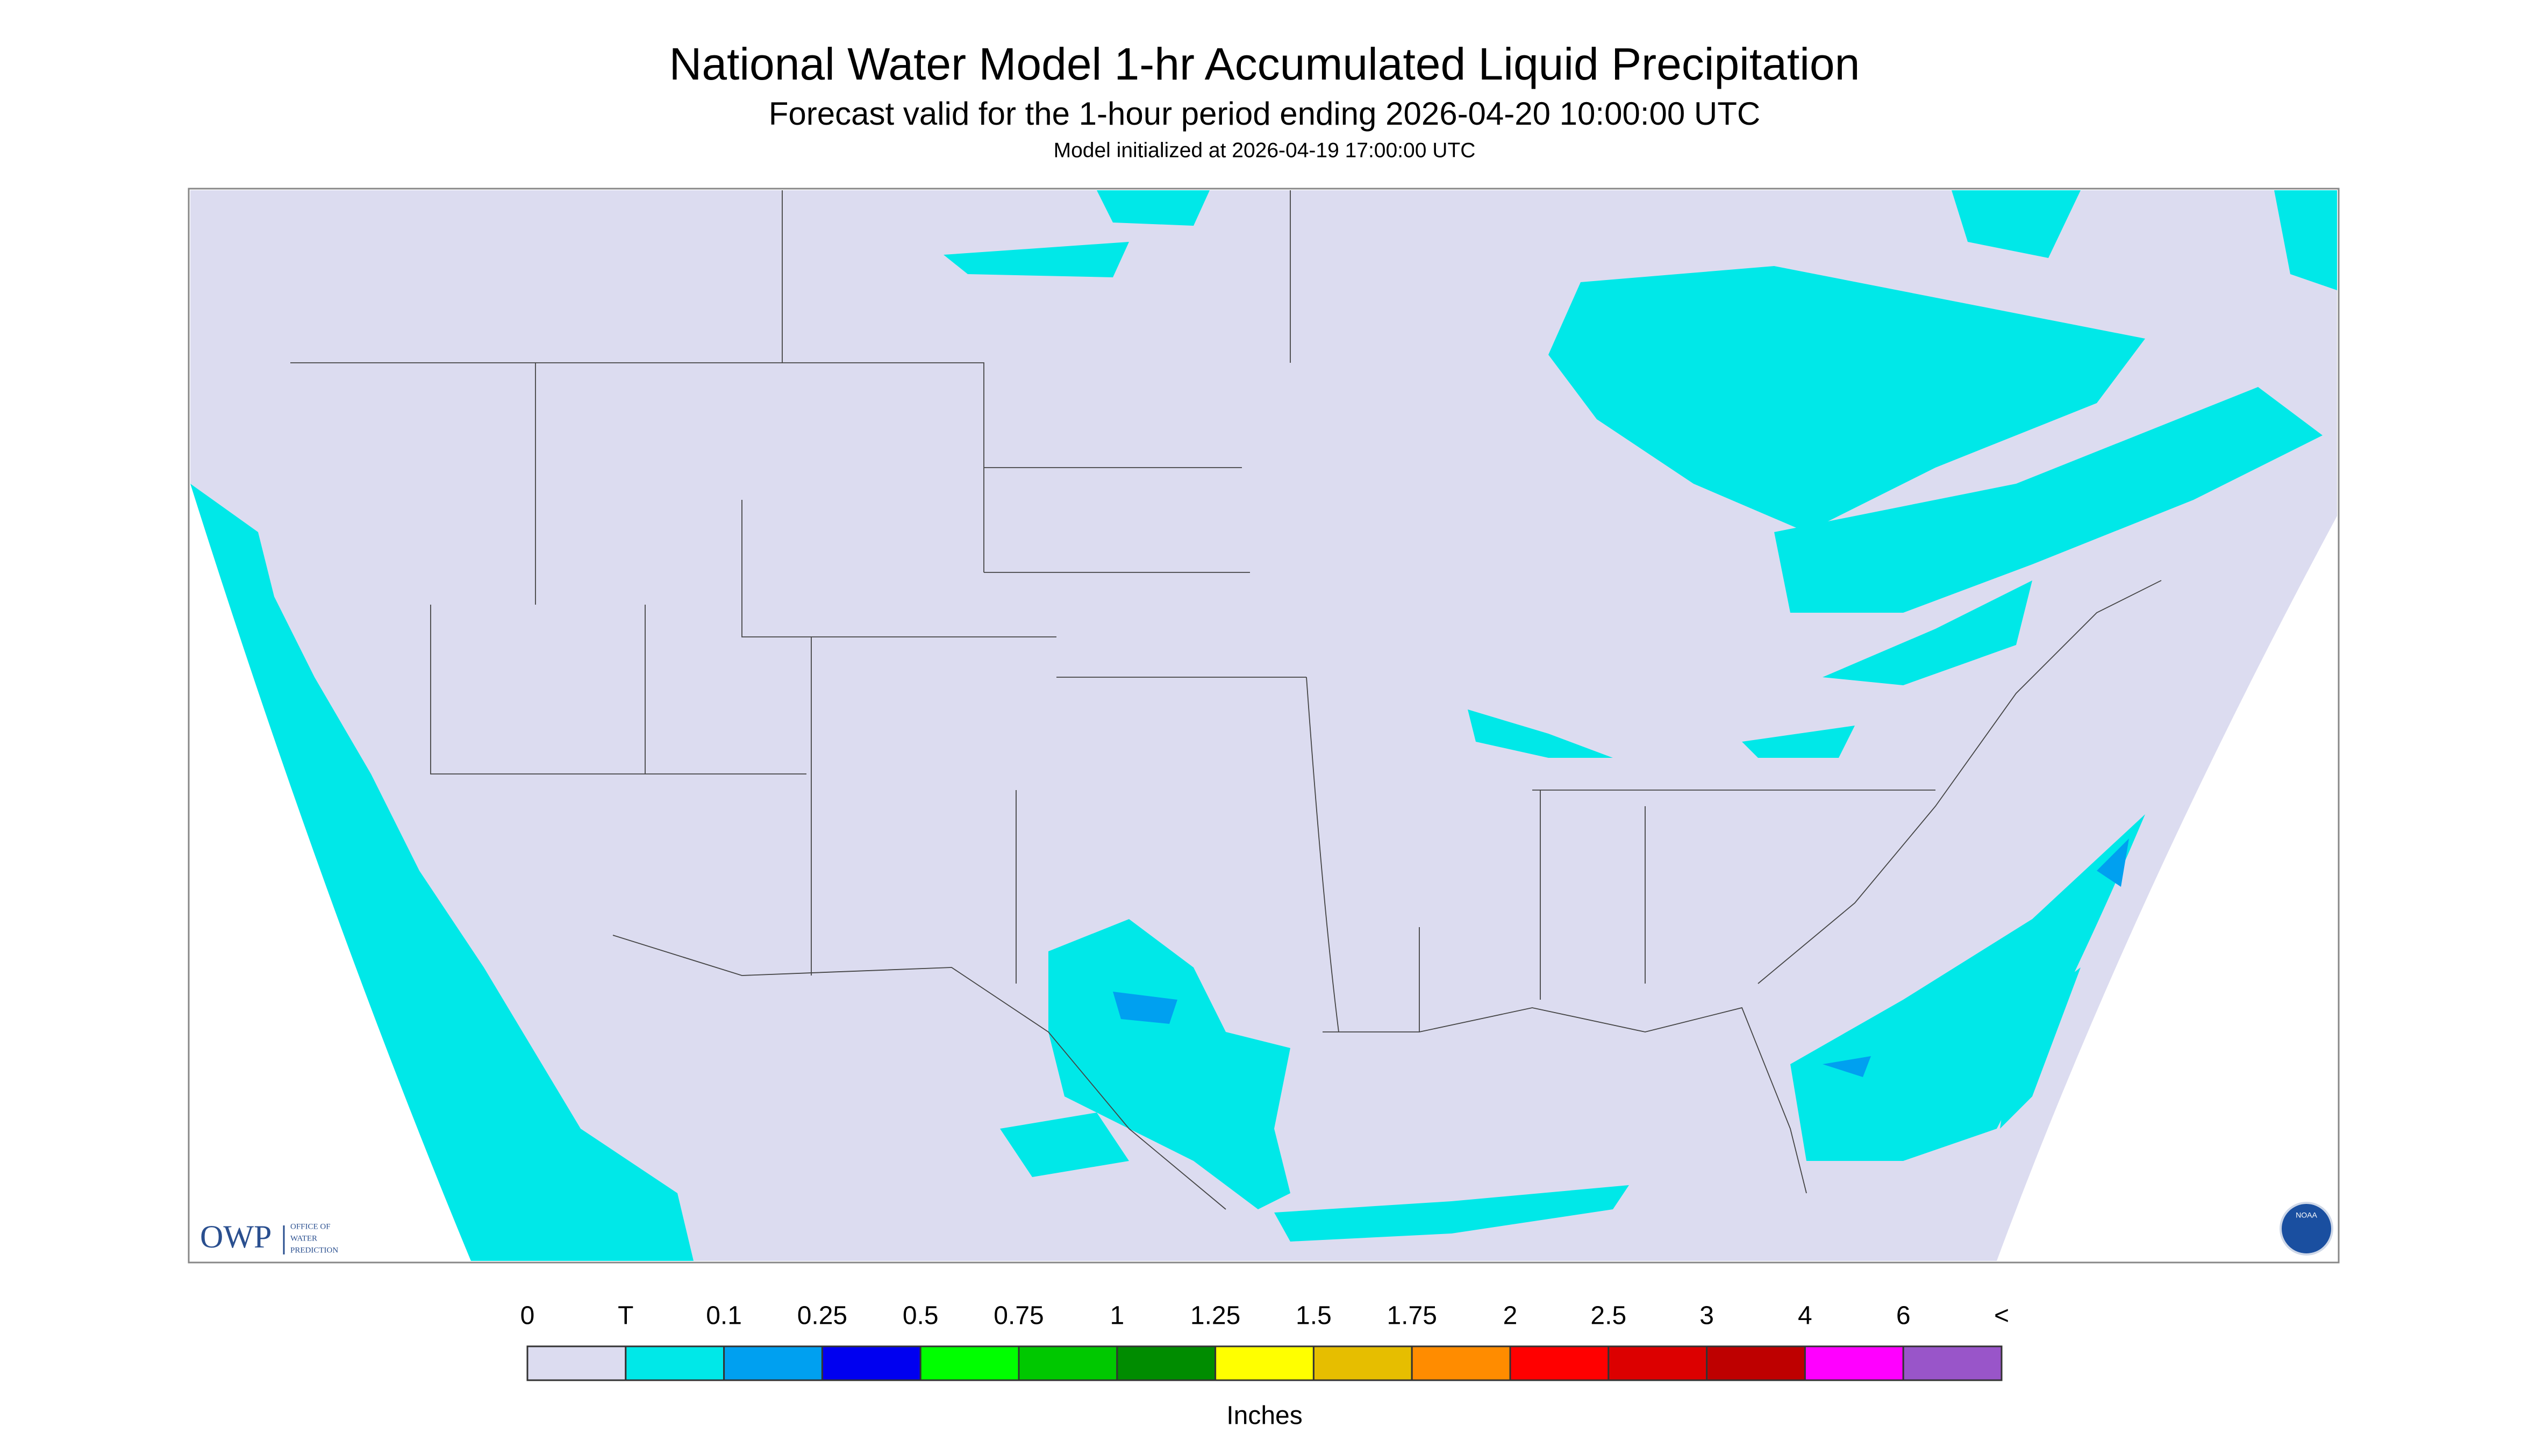 This screenshot has width=2529, height=1456. What do you see at coordinates (625, 1316) in the screenshot?
I see `legend-label: T` at bounding box center [625, 1316].